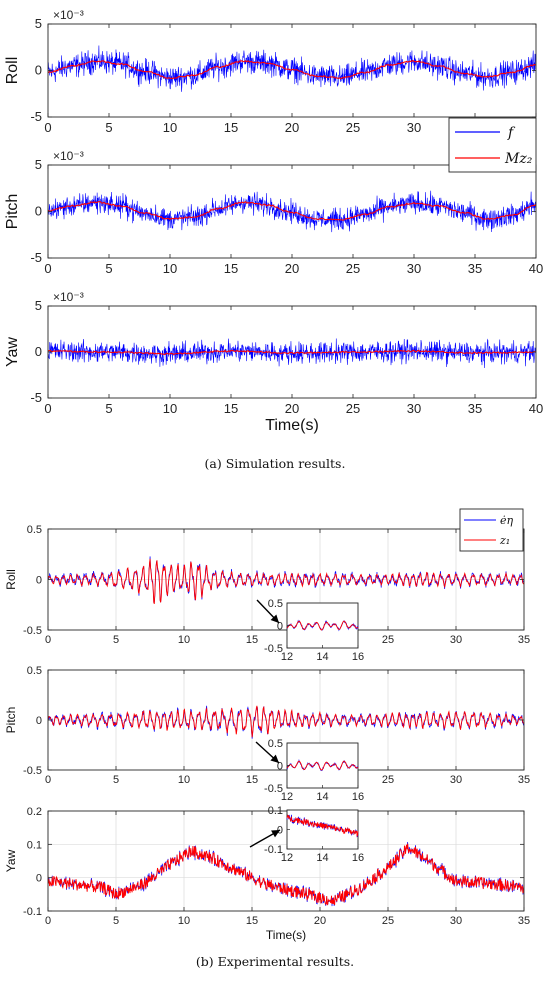  I want to click on inset-pitch: 12 14 16 -0.5 0 0.5, so click(309, 770).